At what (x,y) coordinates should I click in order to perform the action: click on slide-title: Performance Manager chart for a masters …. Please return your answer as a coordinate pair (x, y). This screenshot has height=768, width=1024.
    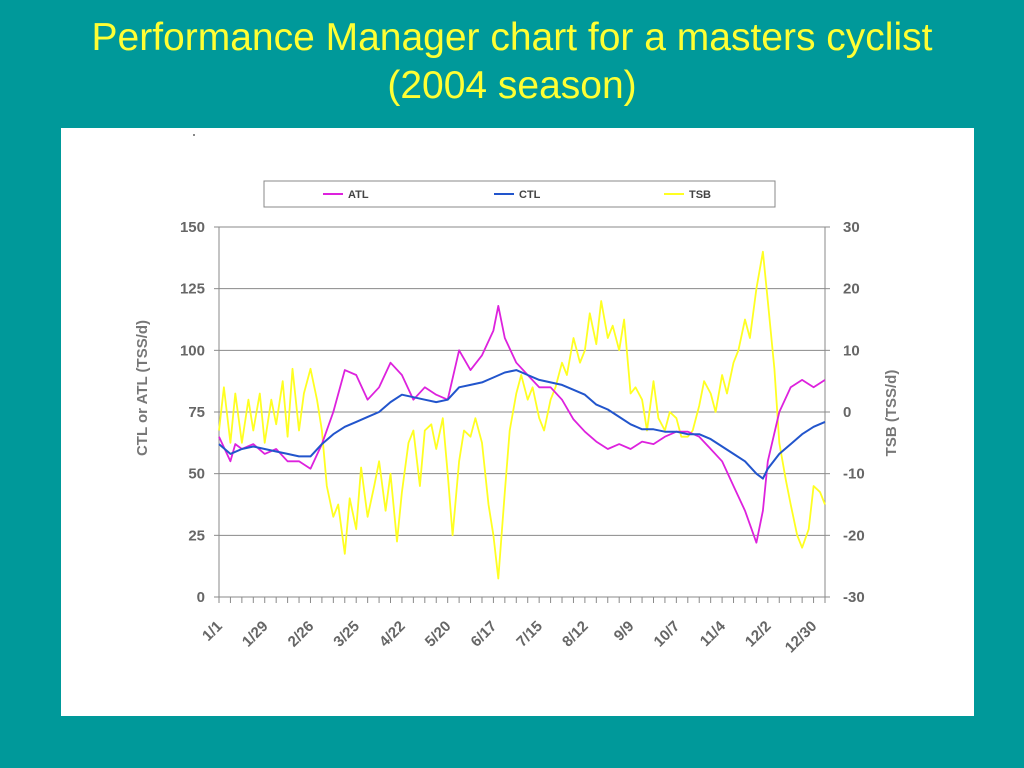
    Looking at the image, I should click on (512, 62).